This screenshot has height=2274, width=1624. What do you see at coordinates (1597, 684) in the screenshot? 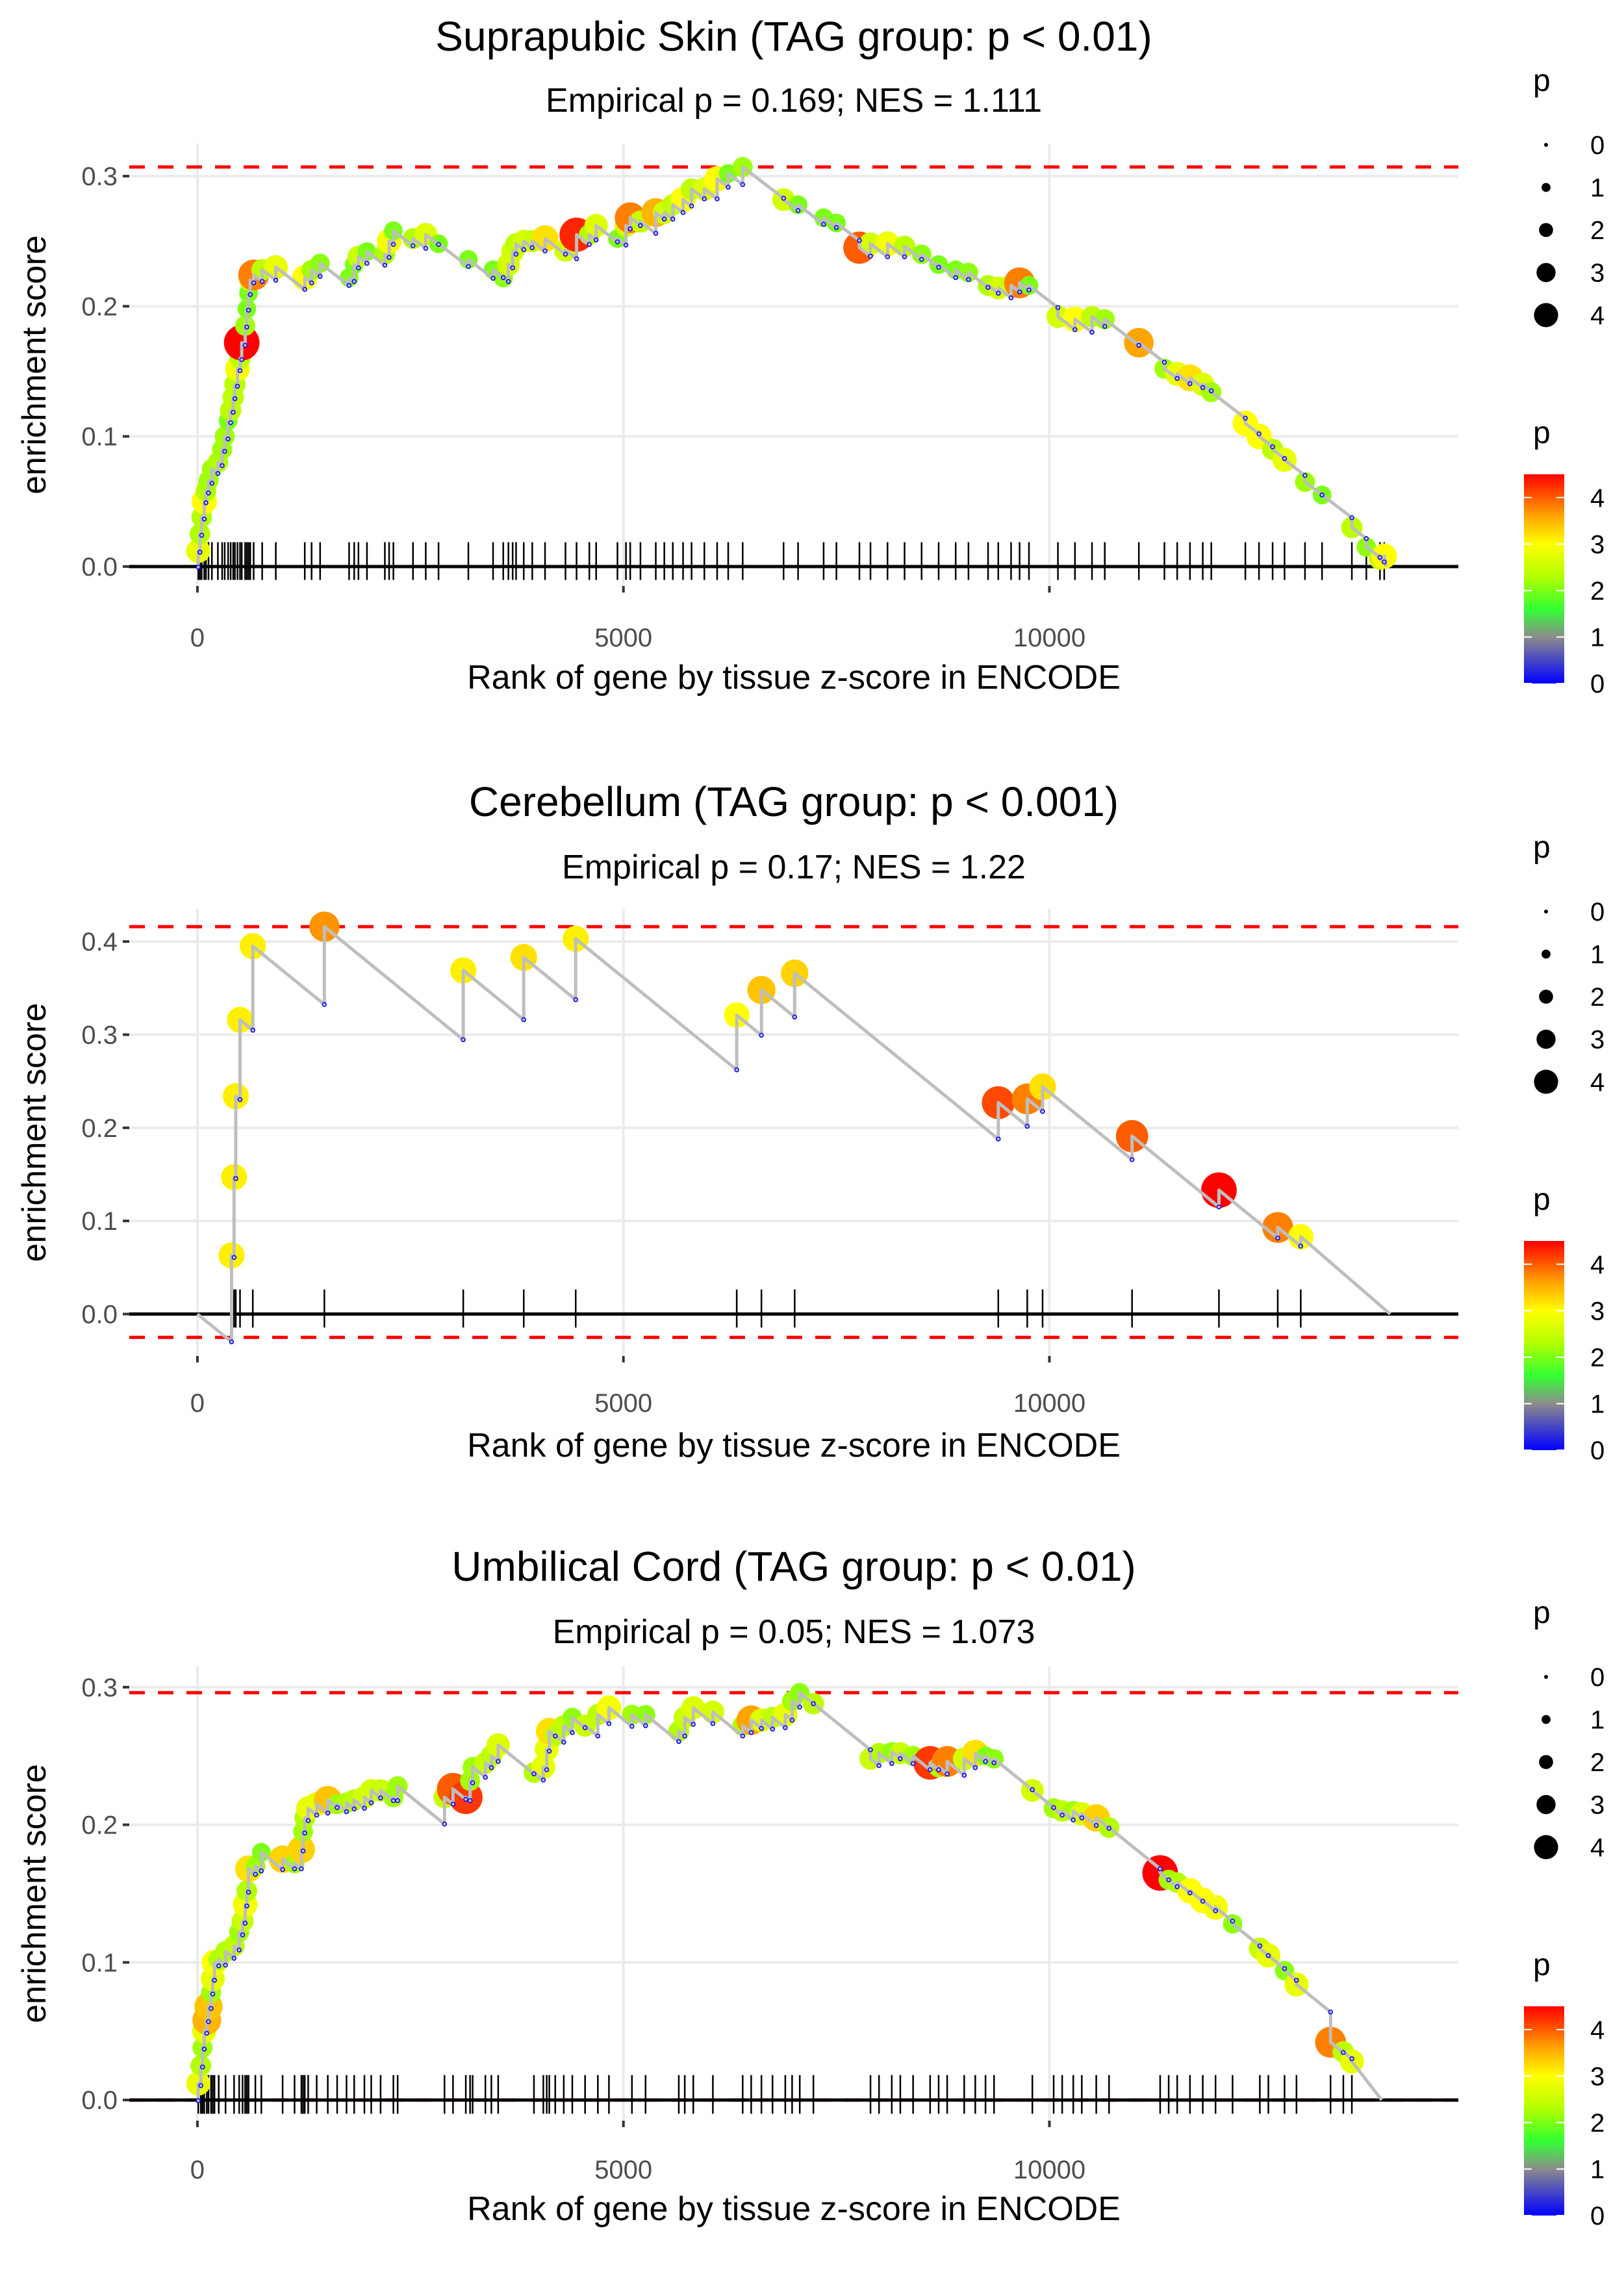
I see `color-bar-label: 0` at bounding box center [1597, 684].